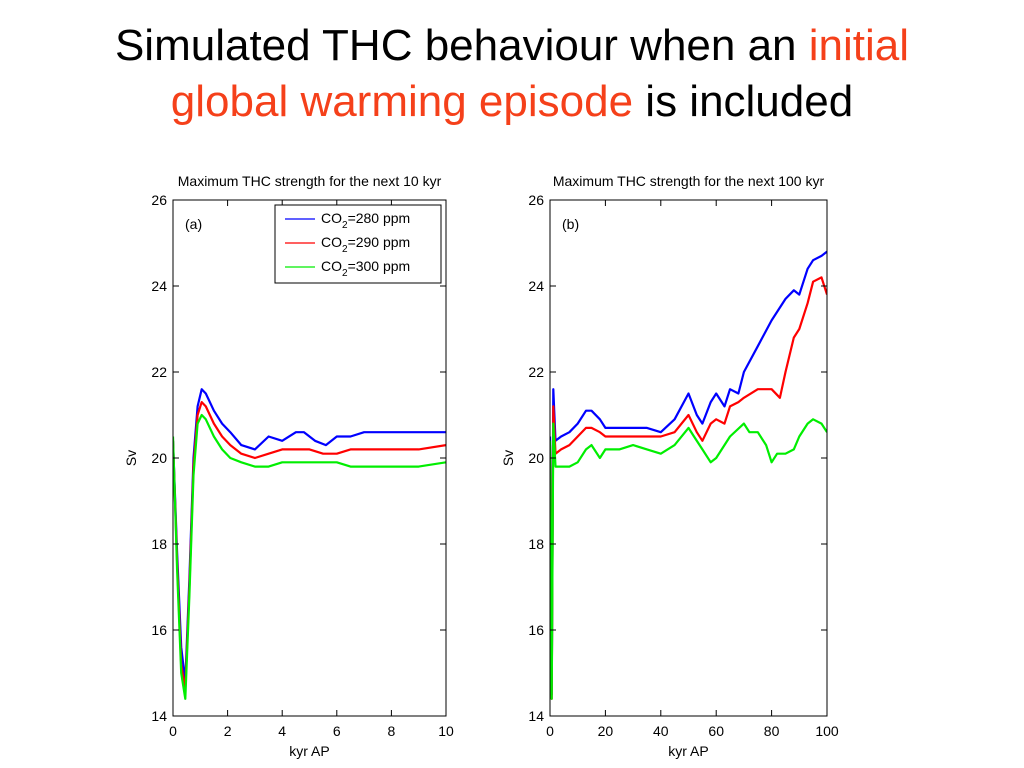  Describe the element at coordinates (661, 731) in the screenshot. I see `x-tick-label-b-2: 40` at that location.